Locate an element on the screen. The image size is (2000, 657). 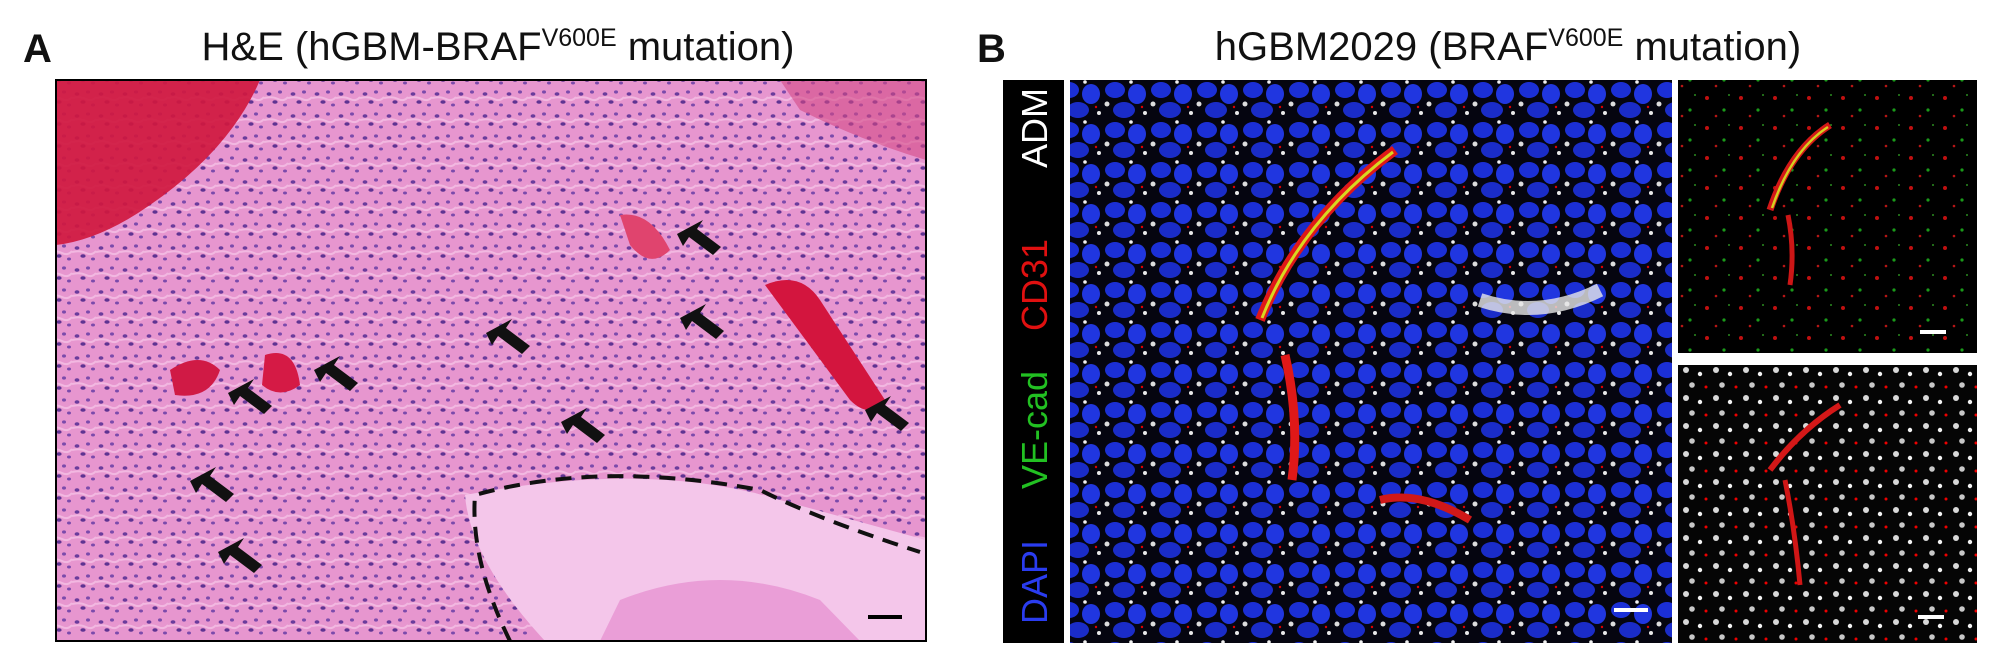
channel-strip is located at coordinates (1033, 361).